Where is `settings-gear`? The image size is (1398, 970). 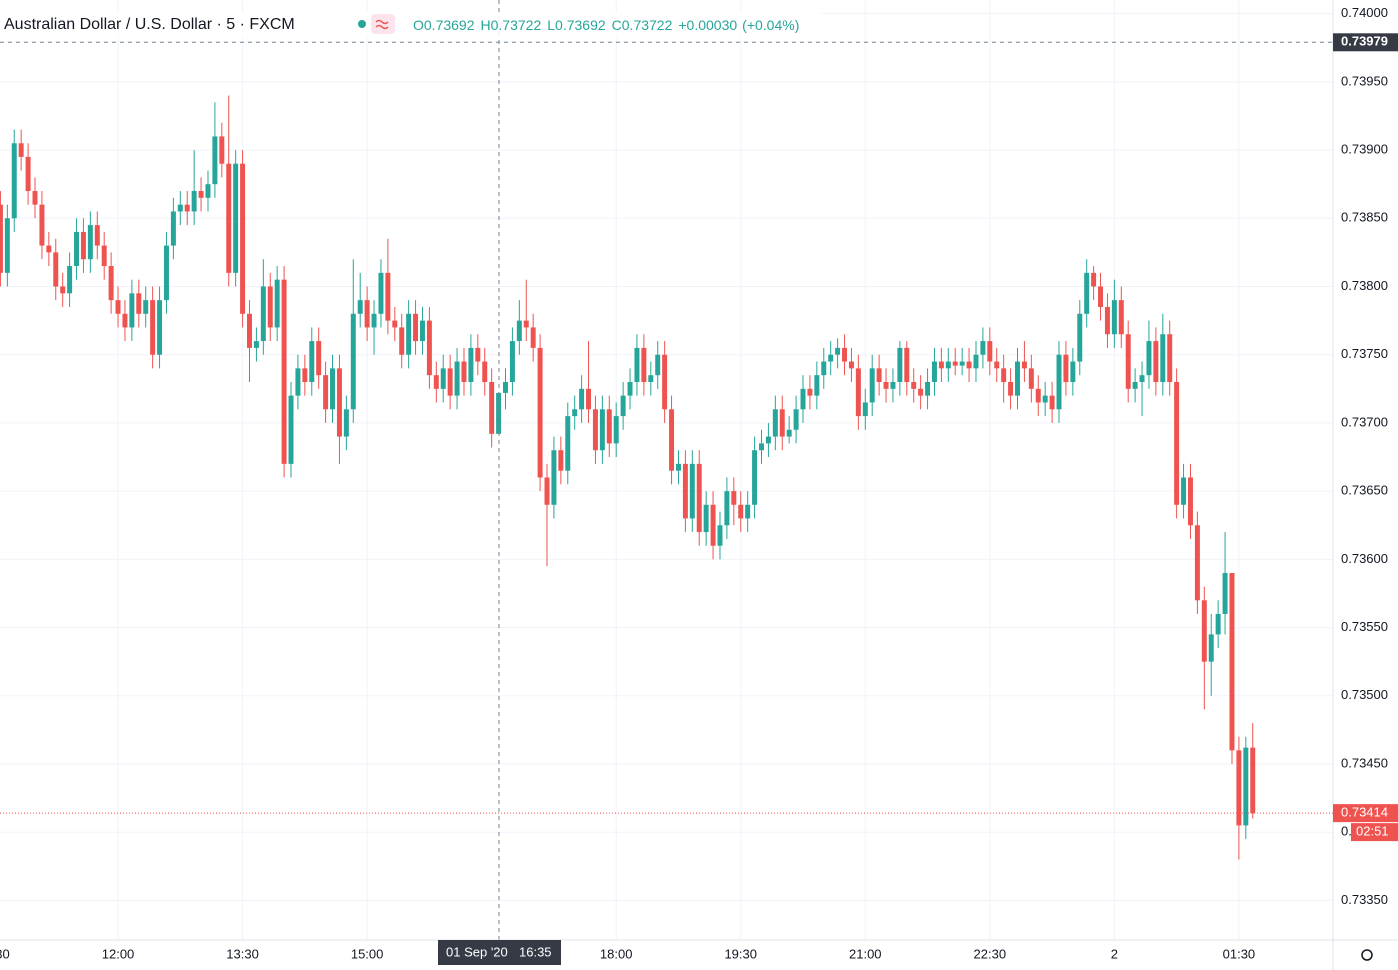
settings-gear is located at coordinates (1367, 955).